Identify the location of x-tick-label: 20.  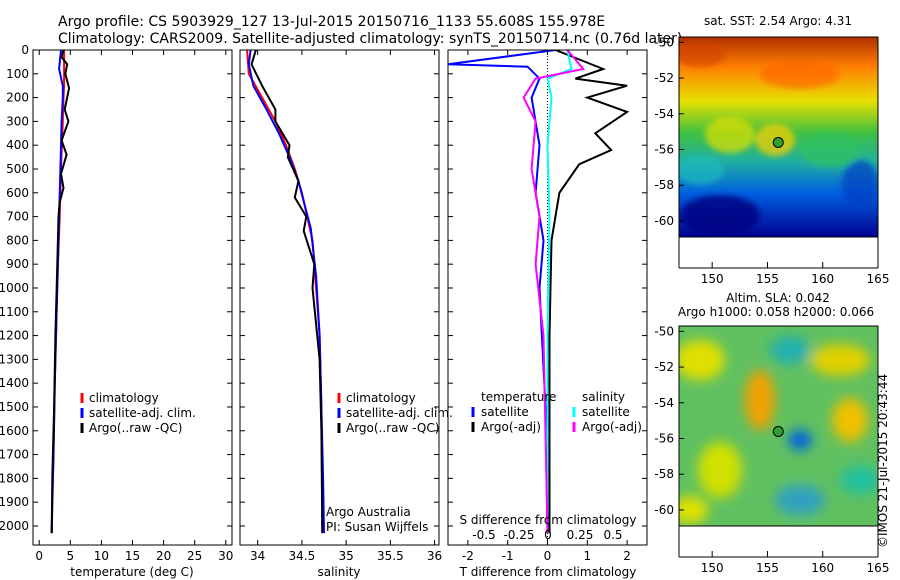
(163, 556).